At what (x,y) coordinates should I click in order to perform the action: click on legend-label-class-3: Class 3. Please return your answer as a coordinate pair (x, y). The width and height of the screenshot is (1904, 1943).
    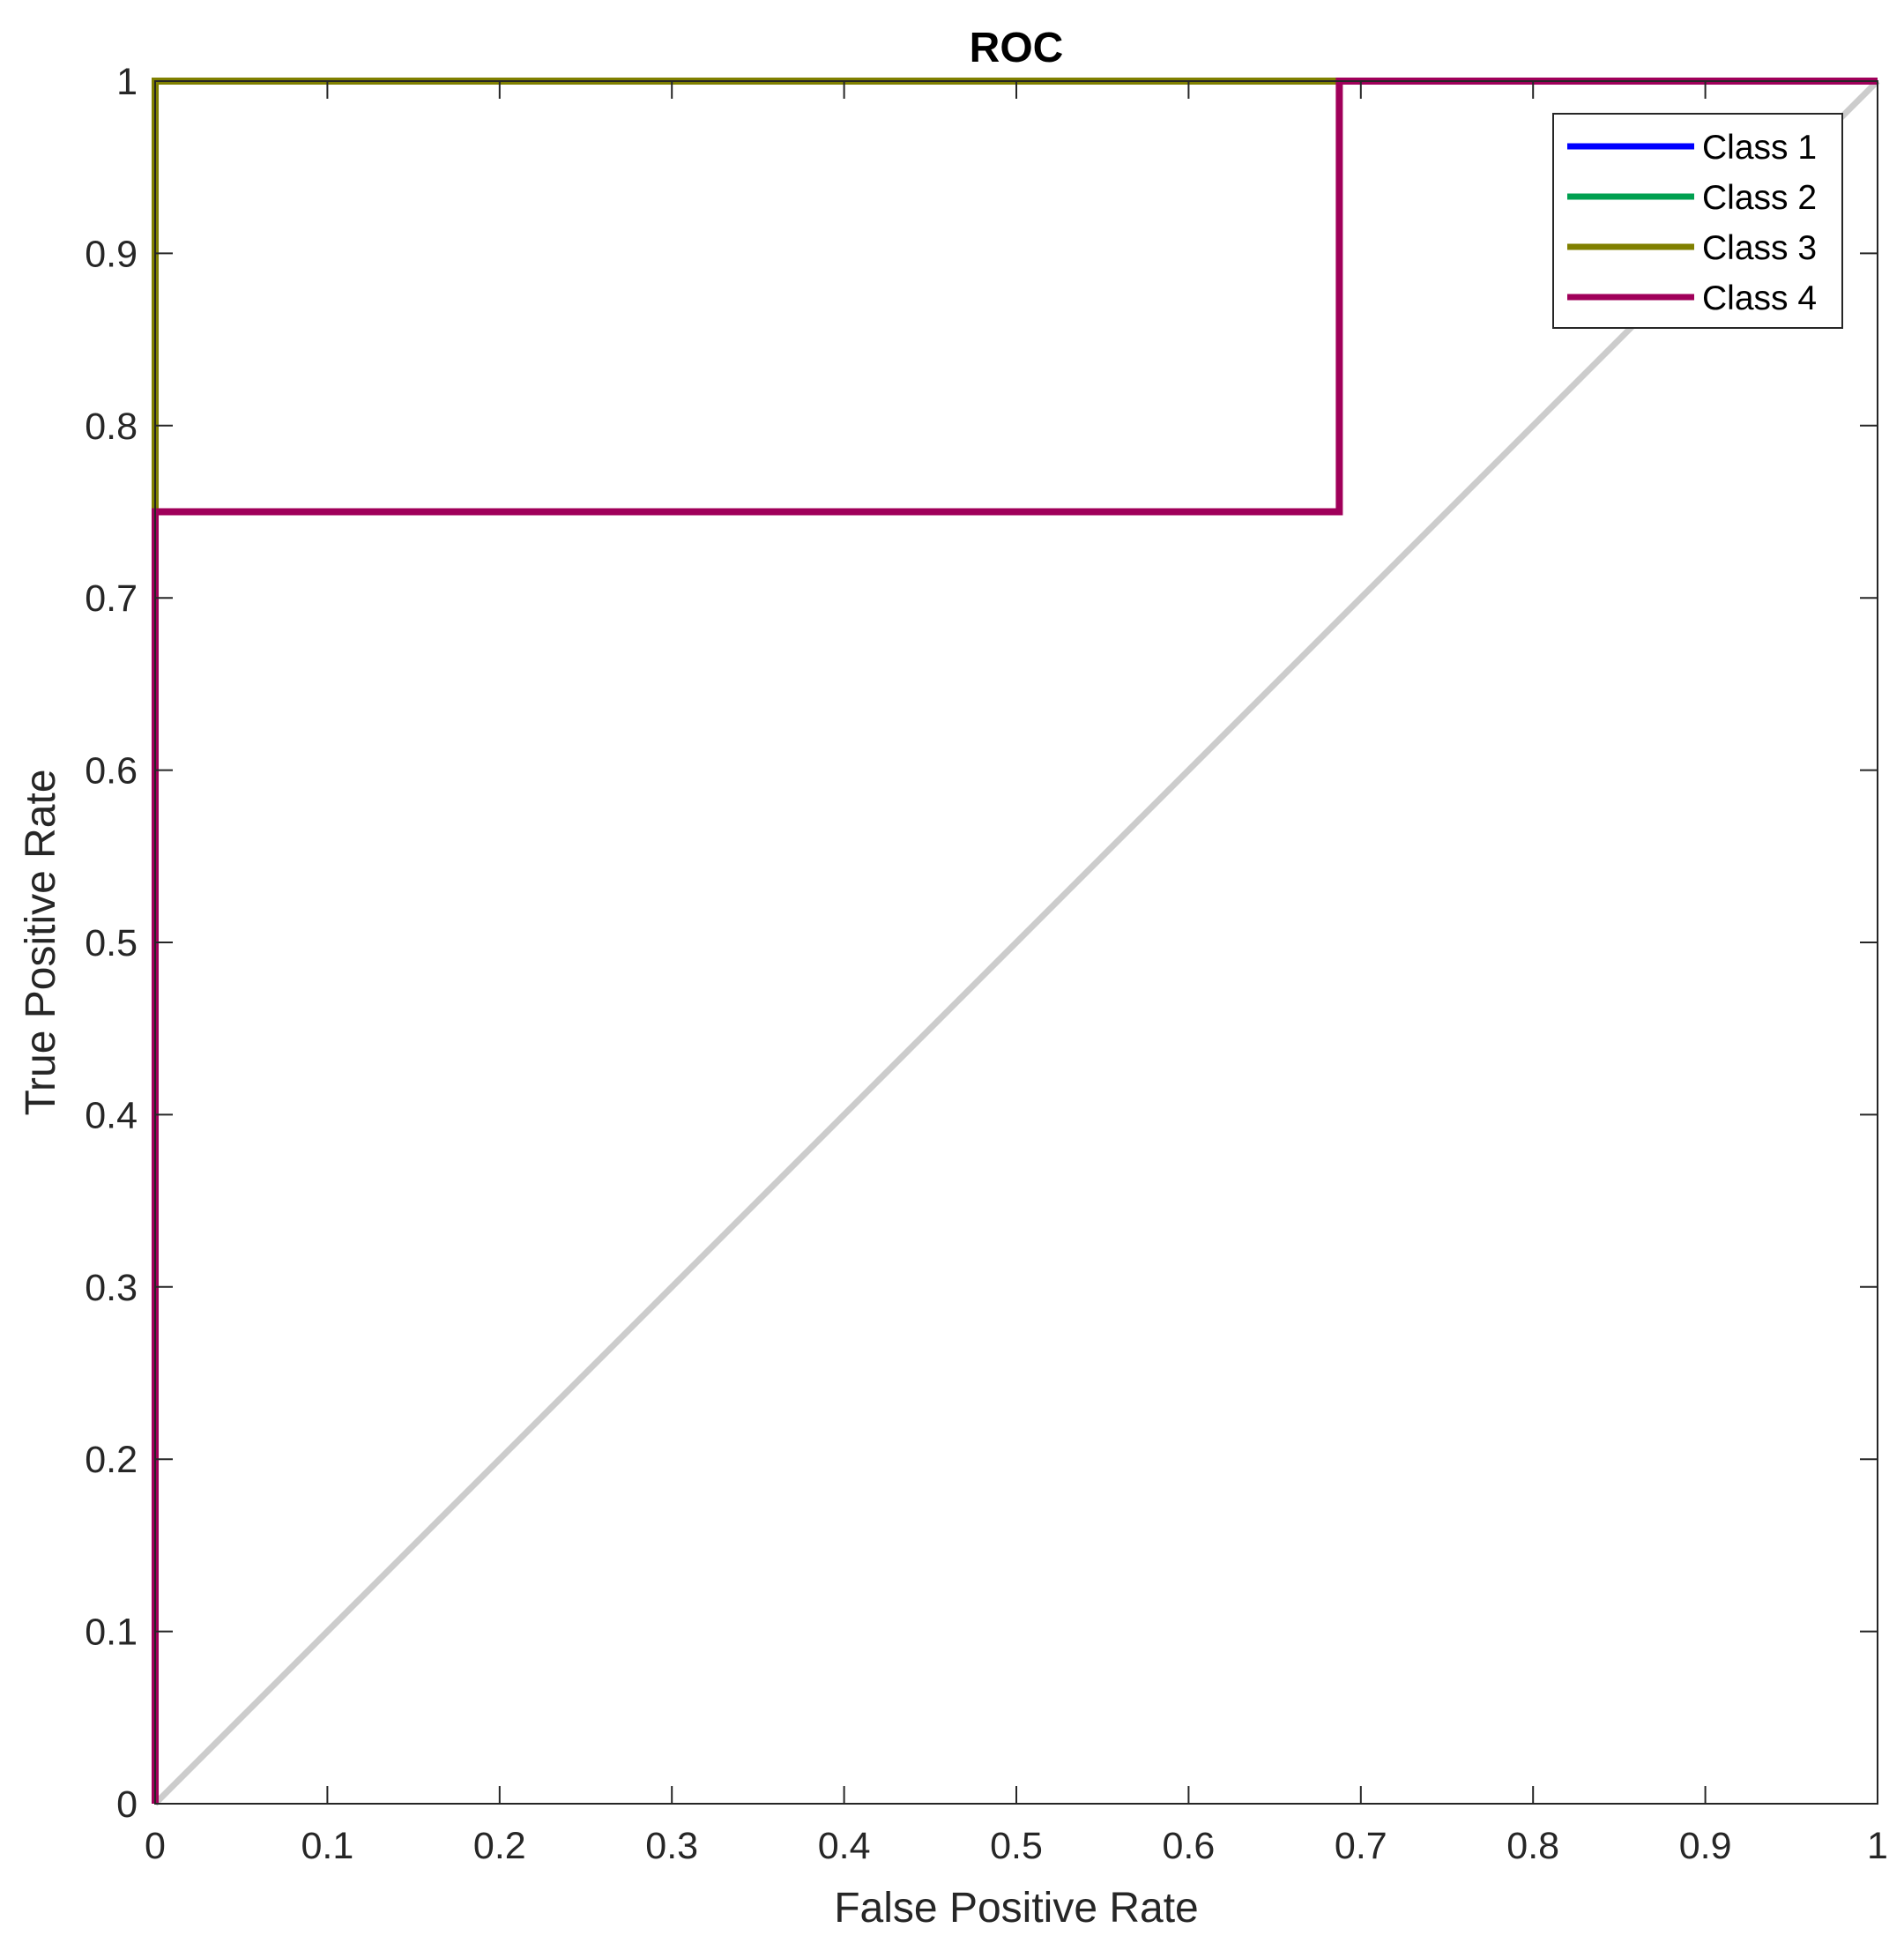
    Looking at the image, I should click on (1759, 248).